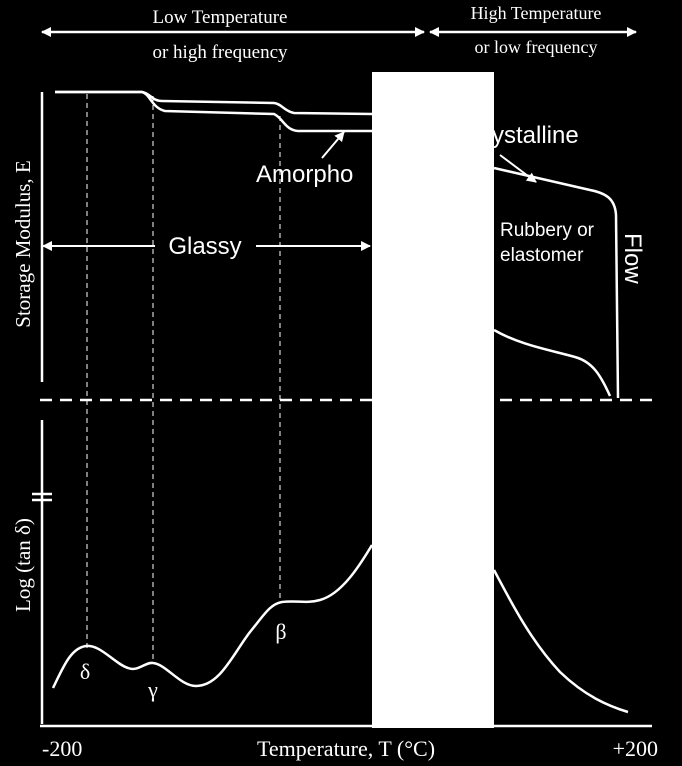  Describe the element at coordinates (542, 255) in the screenshot. I see `rubbery-label-line2: elastomer` at that location.